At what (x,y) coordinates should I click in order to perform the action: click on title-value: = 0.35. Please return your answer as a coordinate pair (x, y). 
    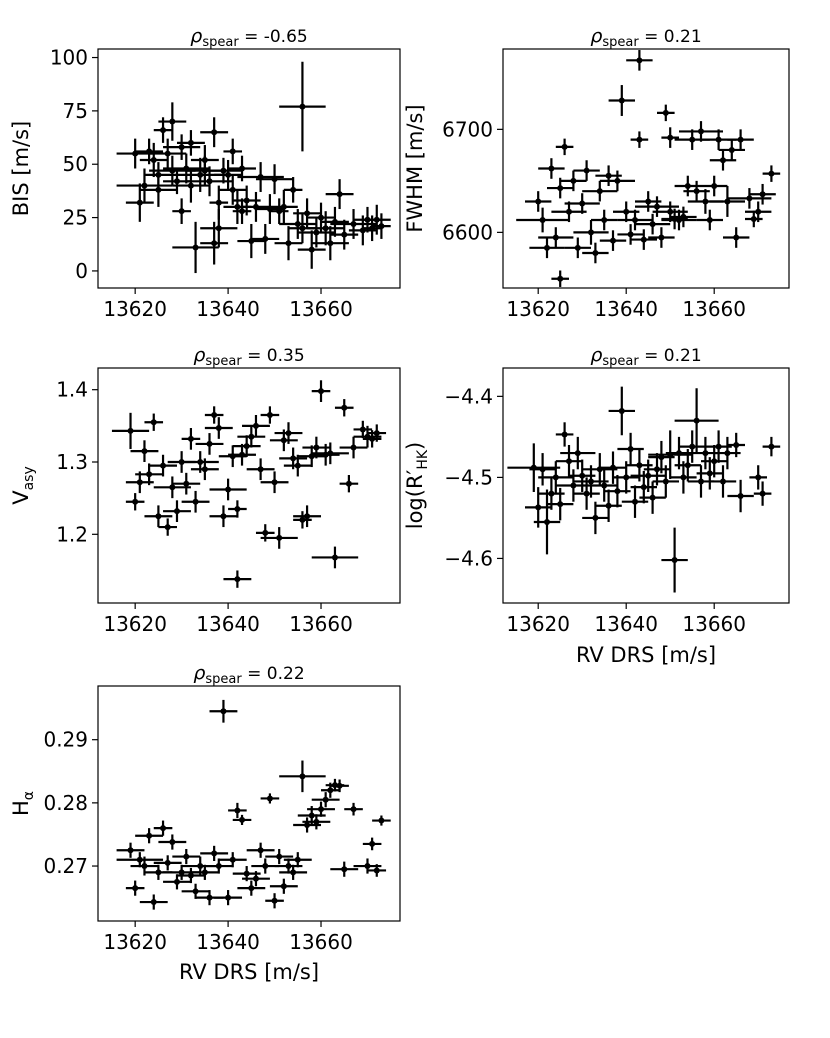
    Looking at the image, I should click on (273, 356).